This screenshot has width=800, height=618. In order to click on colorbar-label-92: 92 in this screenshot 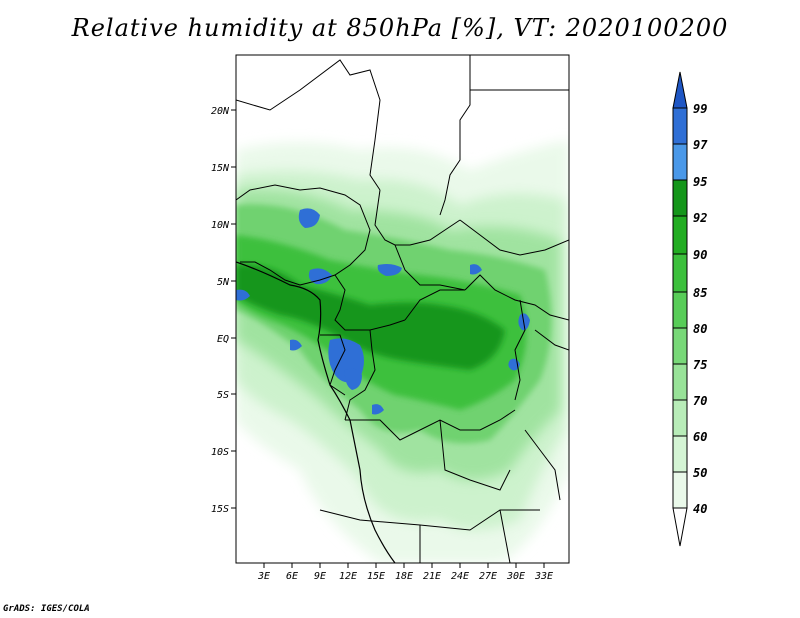, I will do `click(700, 218)`.